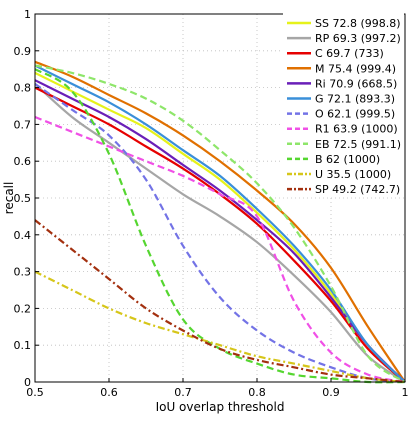  Describe the element at coordinates (23, 308) in the screenshot. I see `y-tick-label: 0.2` at that location.